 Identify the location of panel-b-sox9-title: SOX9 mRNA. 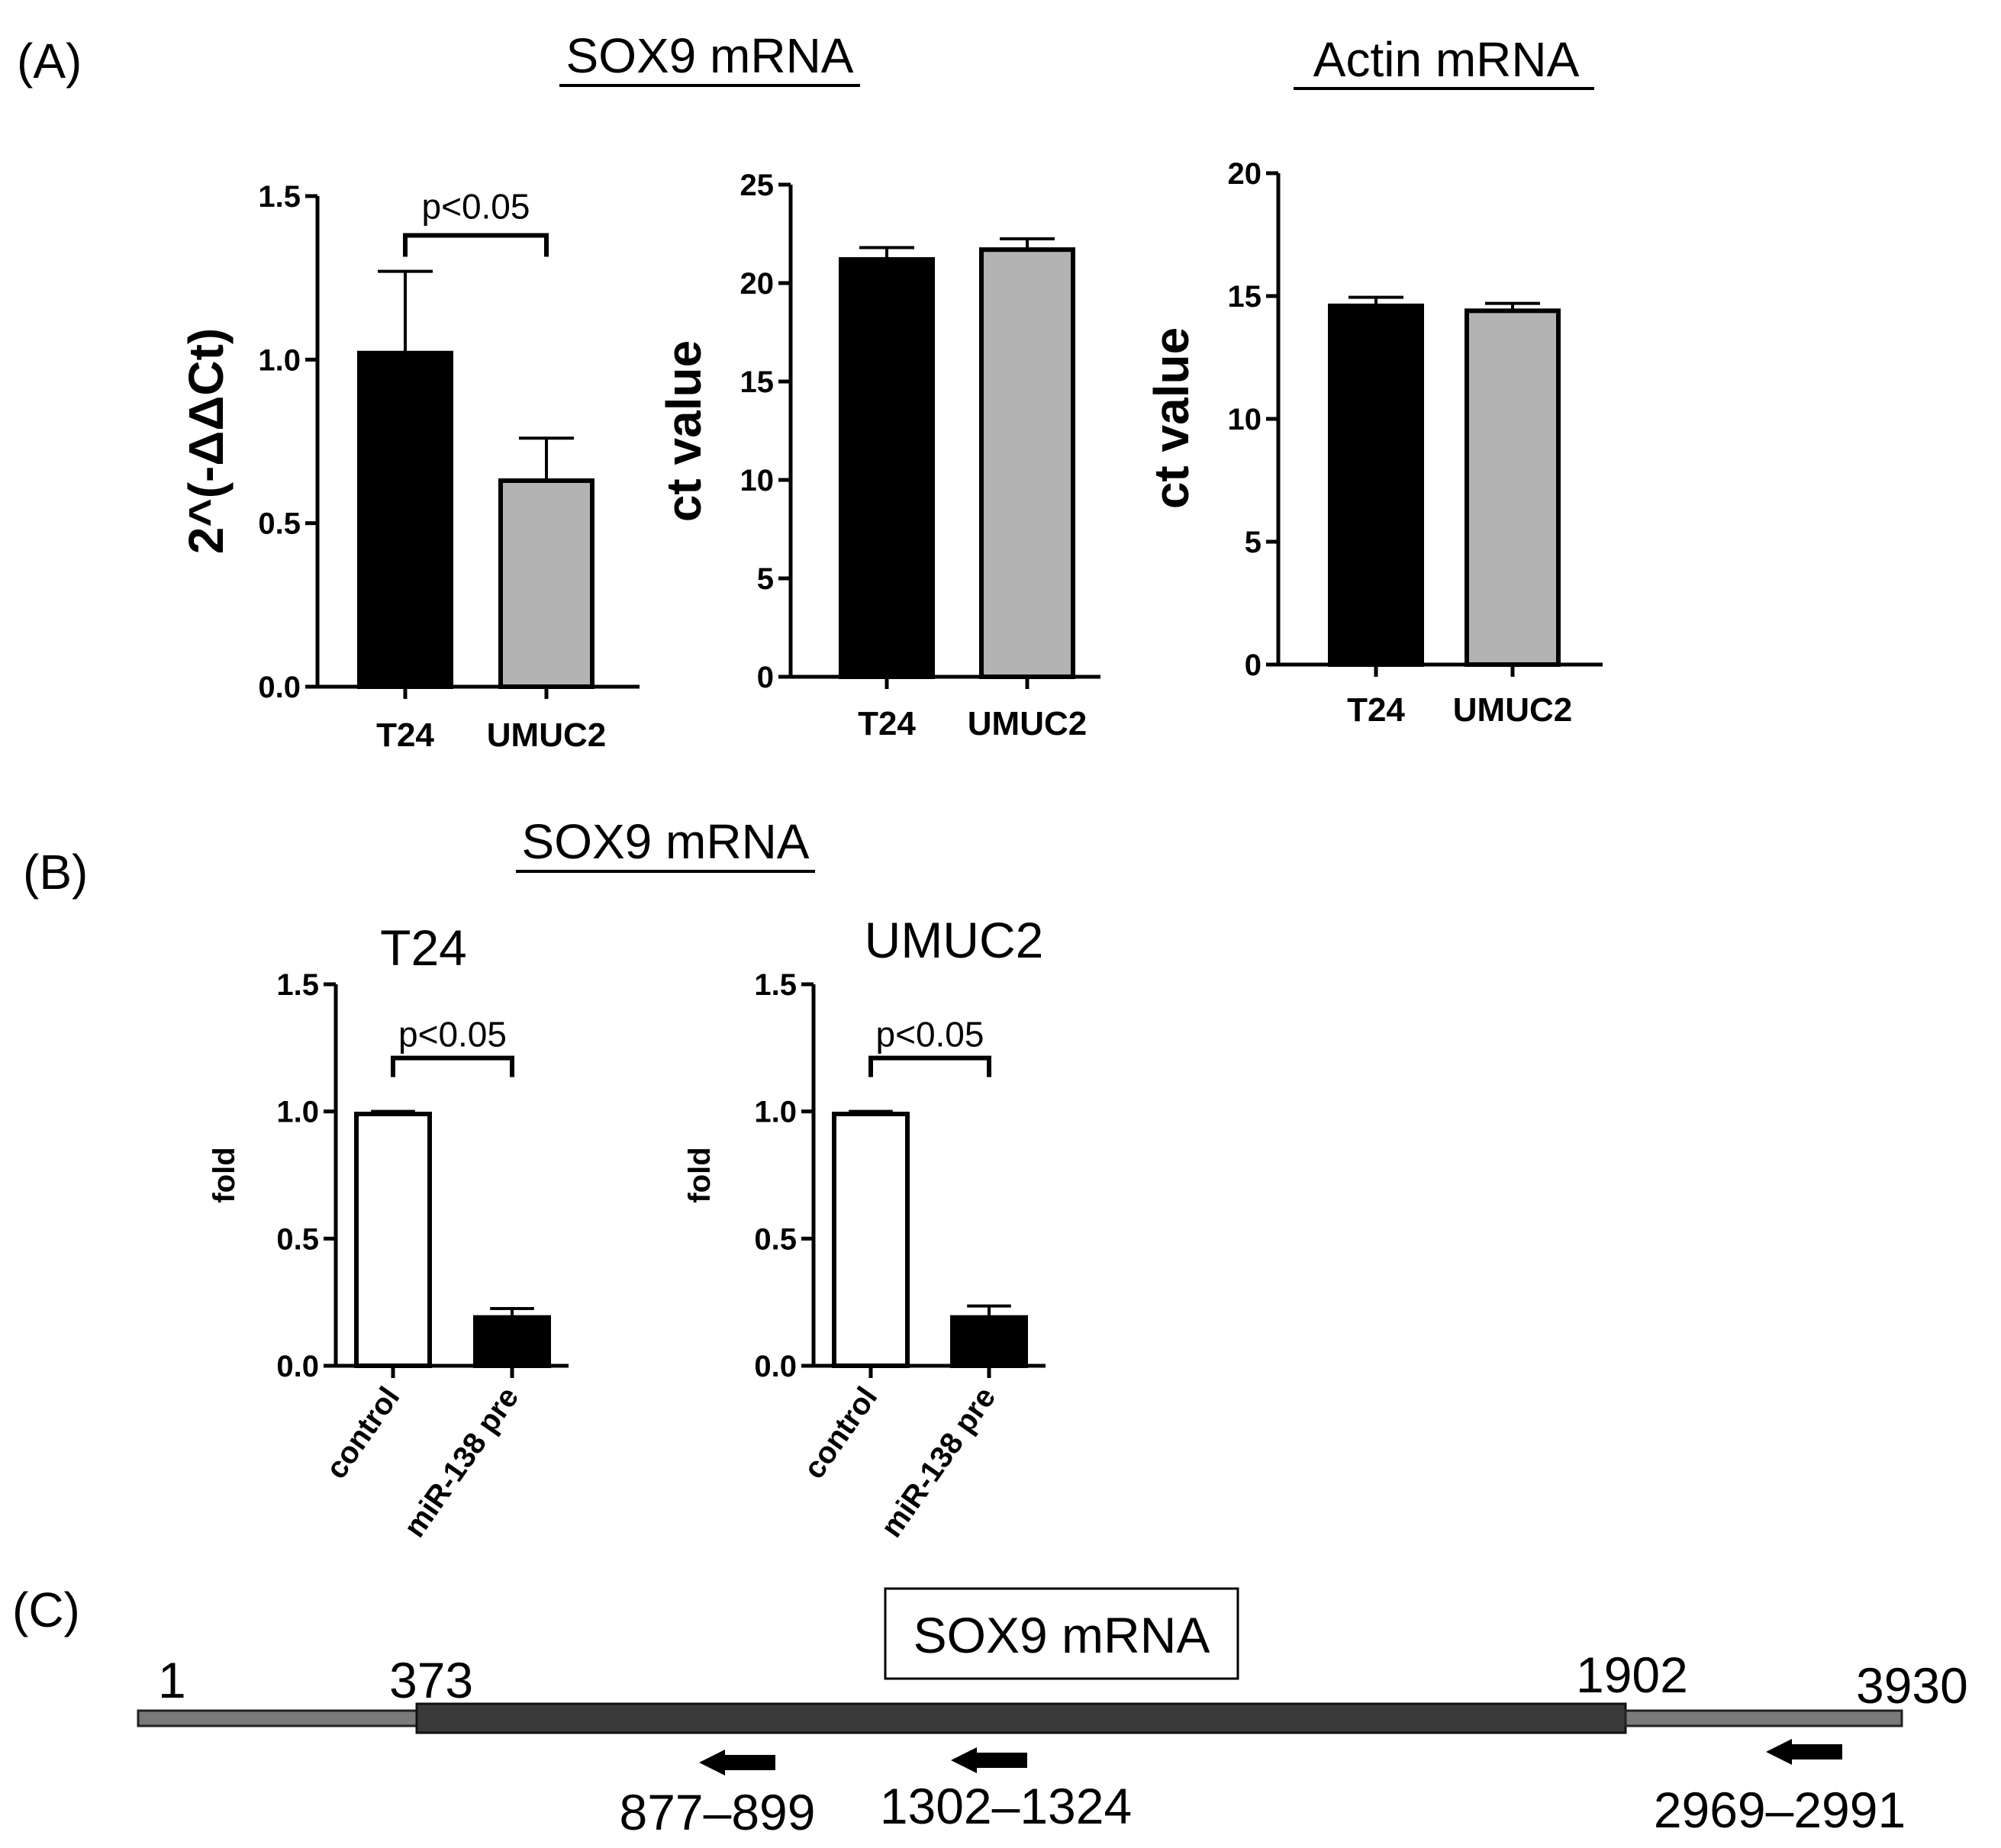
(666, 841).